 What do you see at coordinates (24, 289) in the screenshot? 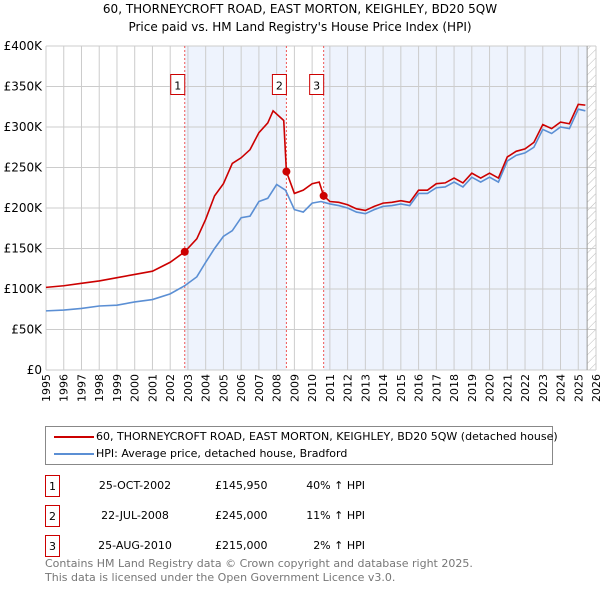
I see `y-tick-label: £100K` at bounding box center [24, 289].